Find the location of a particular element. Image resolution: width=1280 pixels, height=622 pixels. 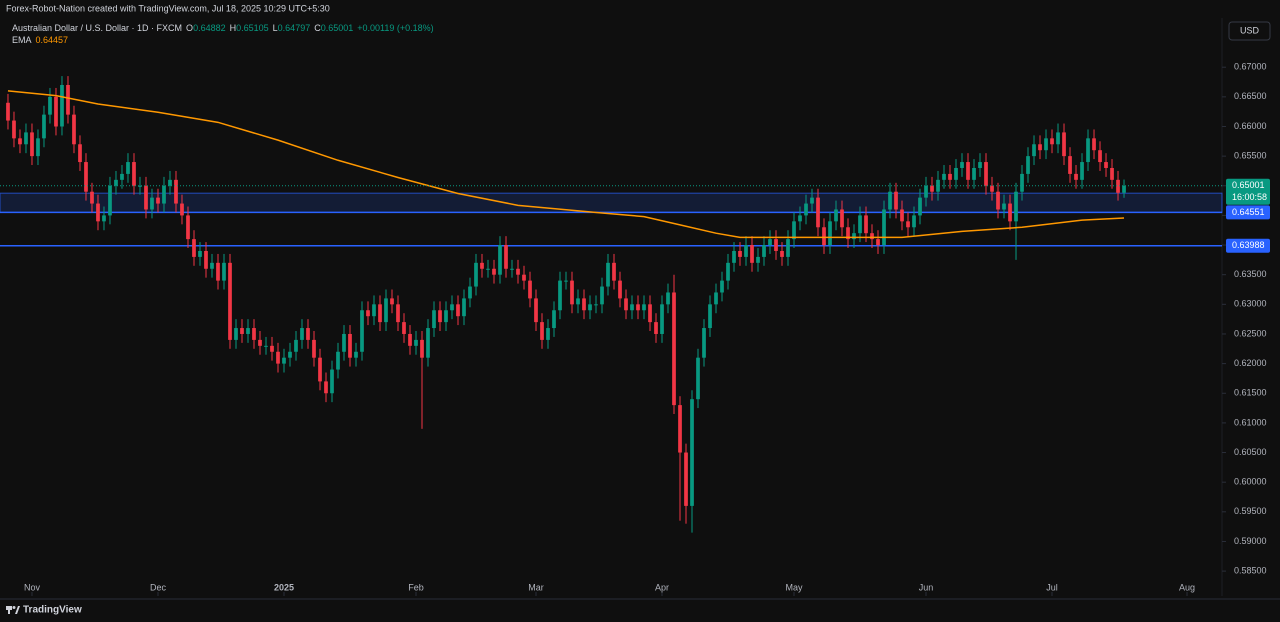

y-tick-label: 0.62500 is located at coordinates (1250, 333).